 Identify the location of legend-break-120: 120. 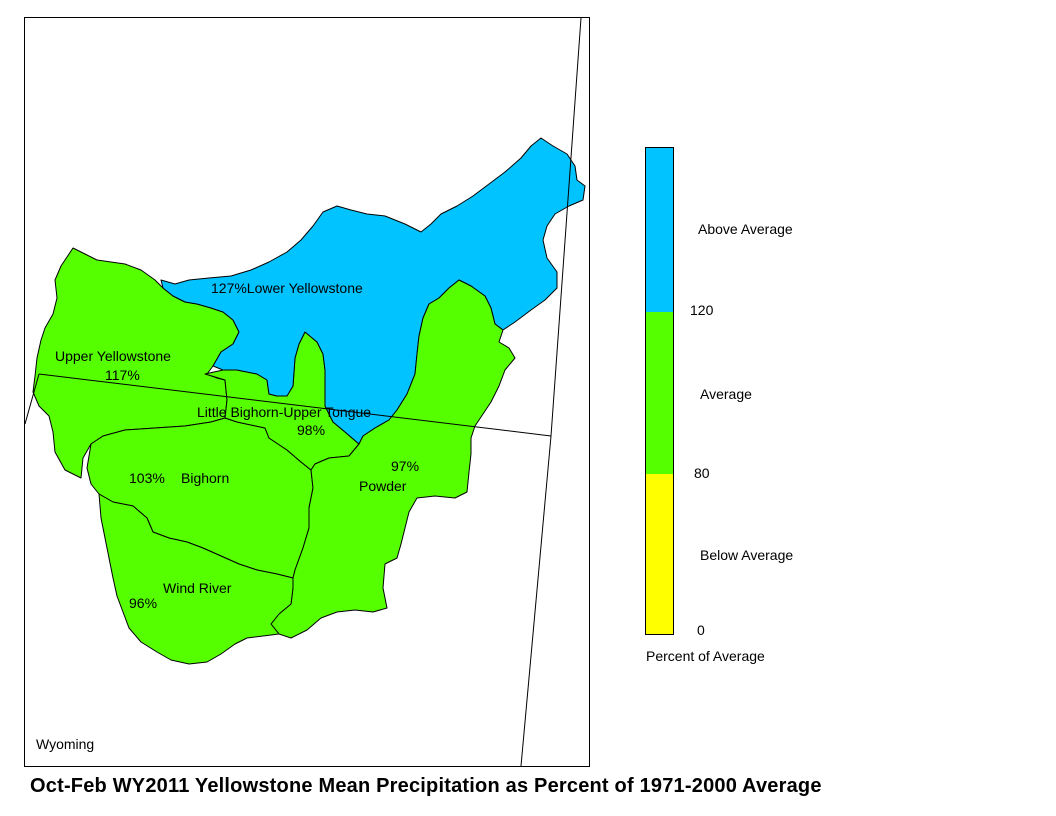
(702, 310).